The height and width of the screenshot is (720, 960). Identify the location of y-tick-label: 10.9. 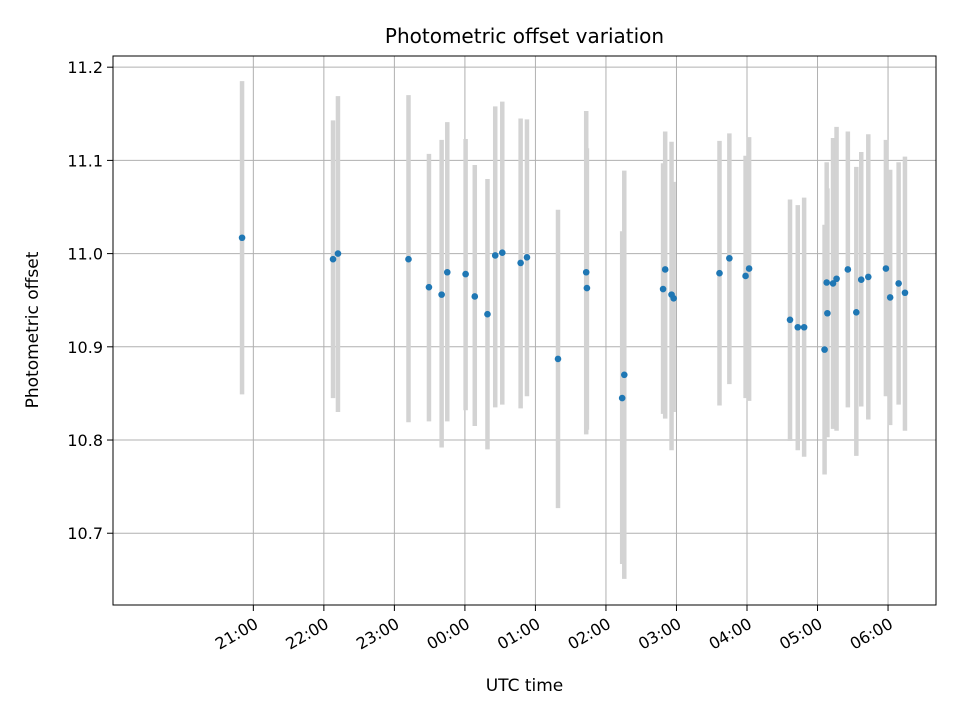
(85, 347).